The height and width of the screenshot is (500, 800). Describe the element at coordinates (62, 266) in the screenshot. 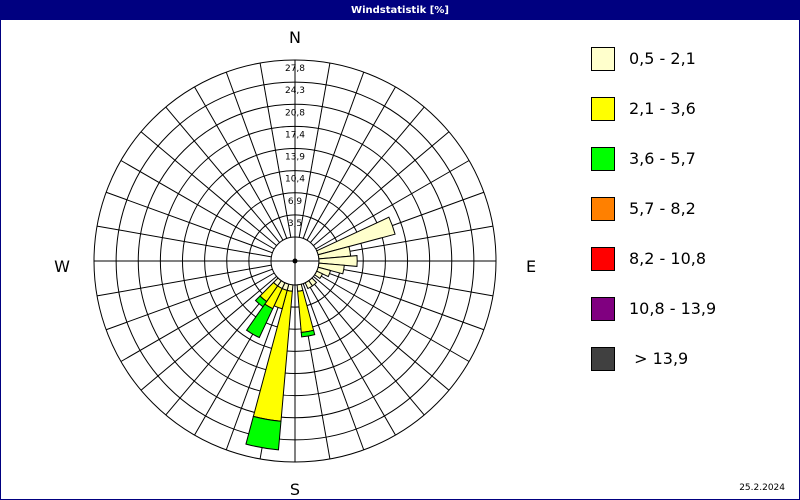

I see `compass-west-label: W` at that location.